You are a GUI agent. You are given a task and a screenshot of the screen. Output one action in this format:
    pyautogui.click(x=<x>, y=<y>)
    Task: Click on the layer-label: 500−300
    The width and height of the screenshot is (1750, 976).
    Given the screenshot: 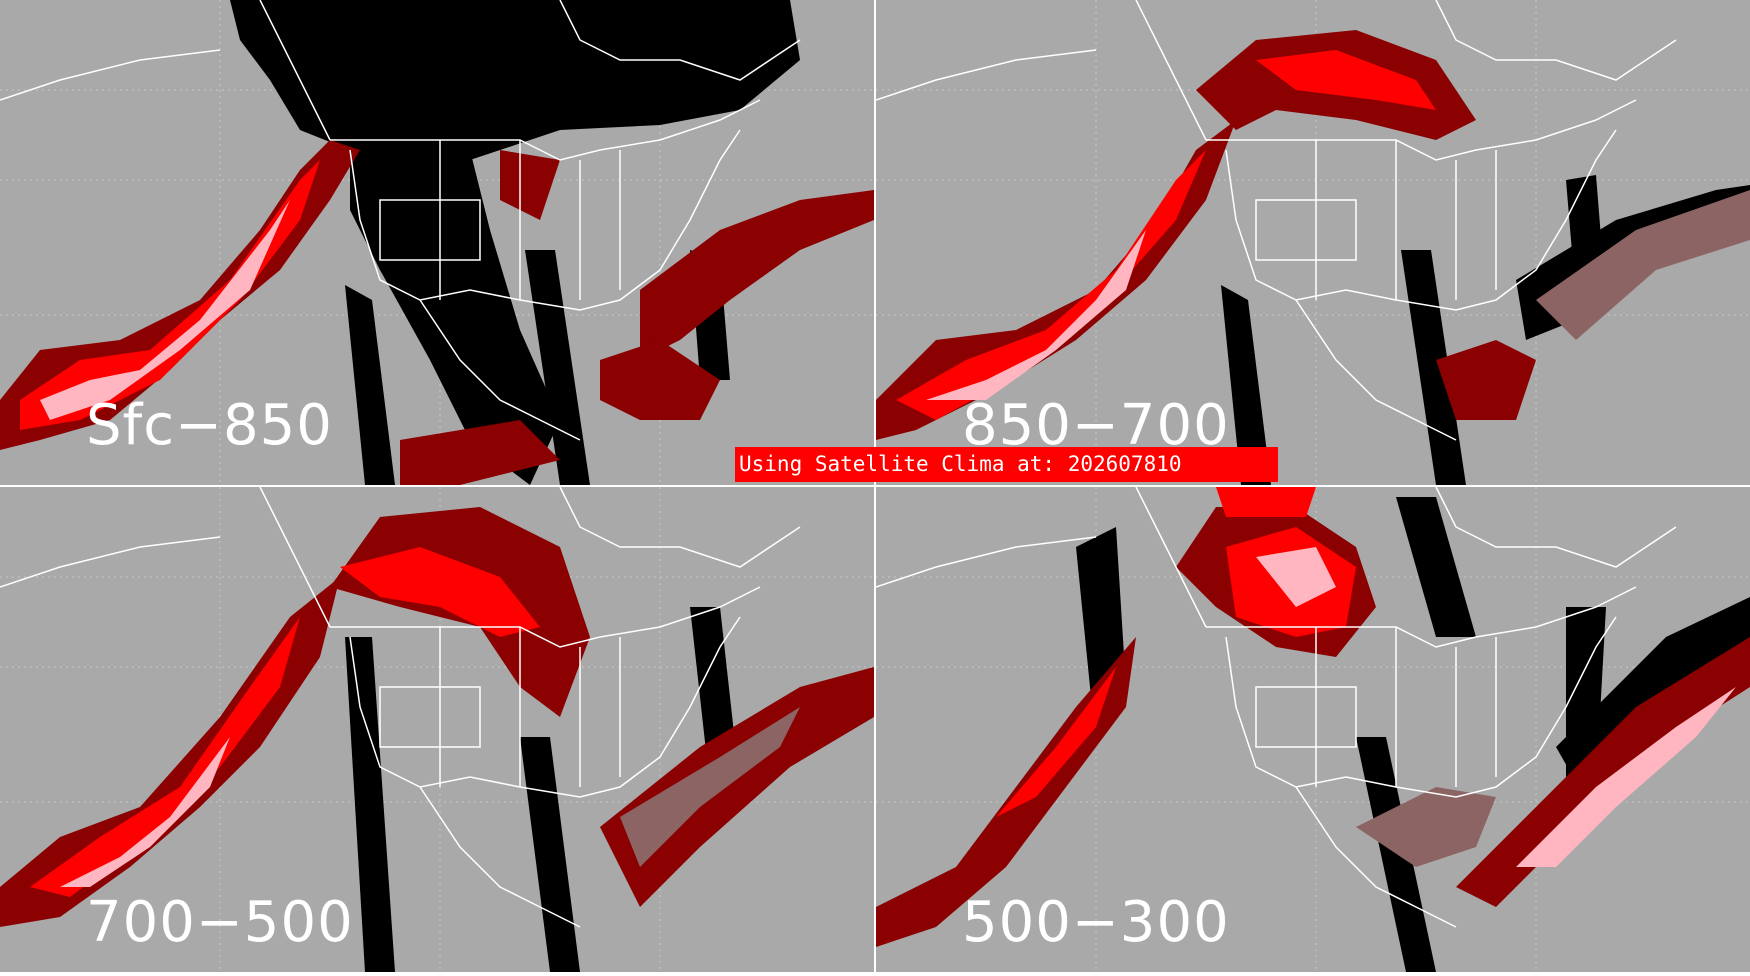 What is the action you would take?
    pyautogui.click(x=1096, y=922)
    